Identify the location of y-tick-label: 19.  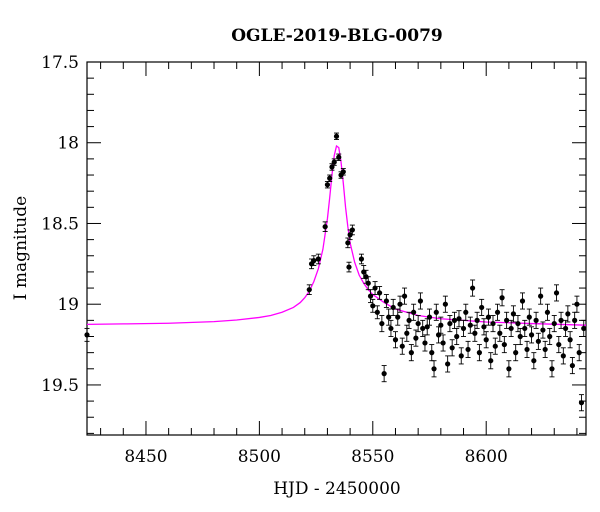
(68, 305).